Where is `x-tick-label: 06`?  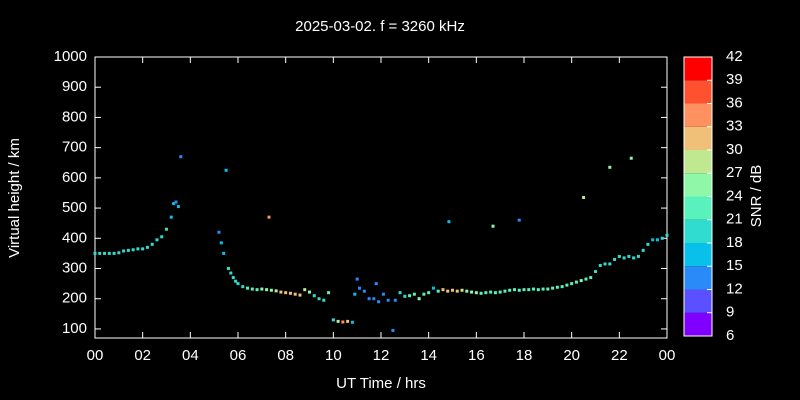
x-tick-label: 06 is located at coordinates (238, 355).